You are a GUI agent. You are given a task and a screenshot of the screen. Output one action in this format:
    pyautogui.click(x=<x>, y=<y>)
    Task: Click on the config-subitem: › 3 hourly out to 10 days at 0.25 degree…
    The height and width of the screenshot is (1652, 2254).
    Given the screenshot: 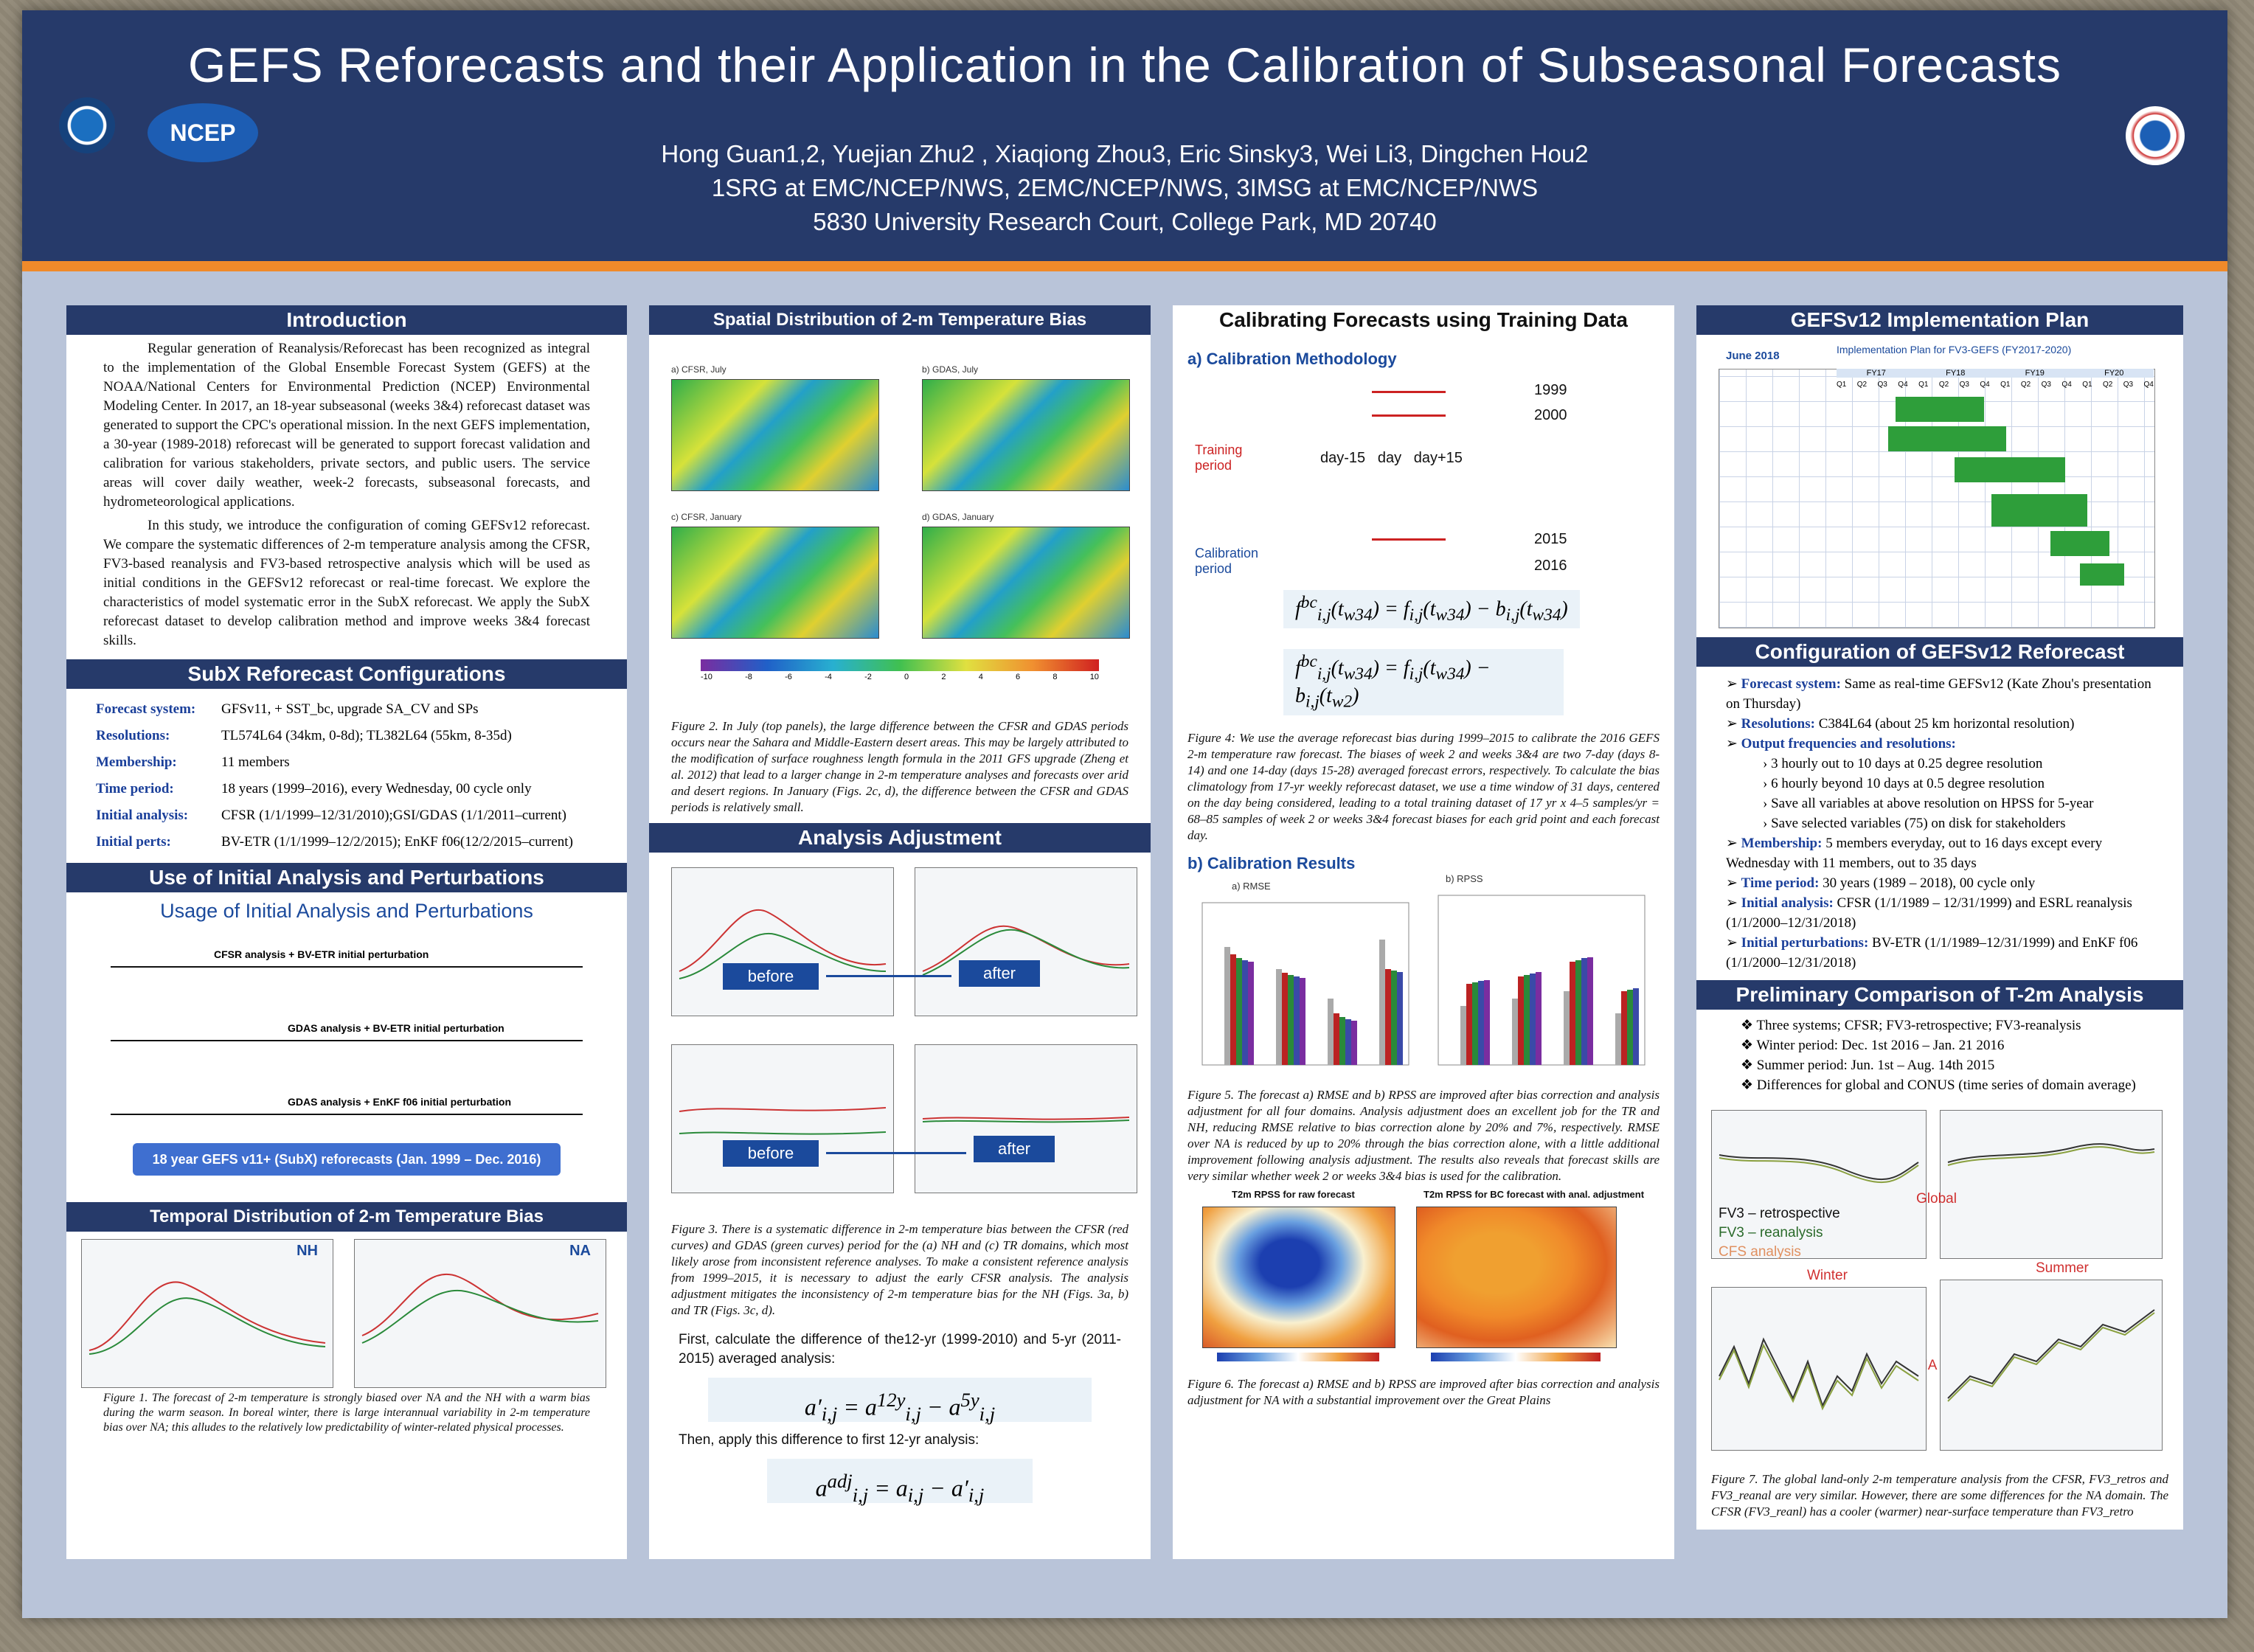 What is the action you would take?
    pyautogui.click(x=1903, y=763)
    